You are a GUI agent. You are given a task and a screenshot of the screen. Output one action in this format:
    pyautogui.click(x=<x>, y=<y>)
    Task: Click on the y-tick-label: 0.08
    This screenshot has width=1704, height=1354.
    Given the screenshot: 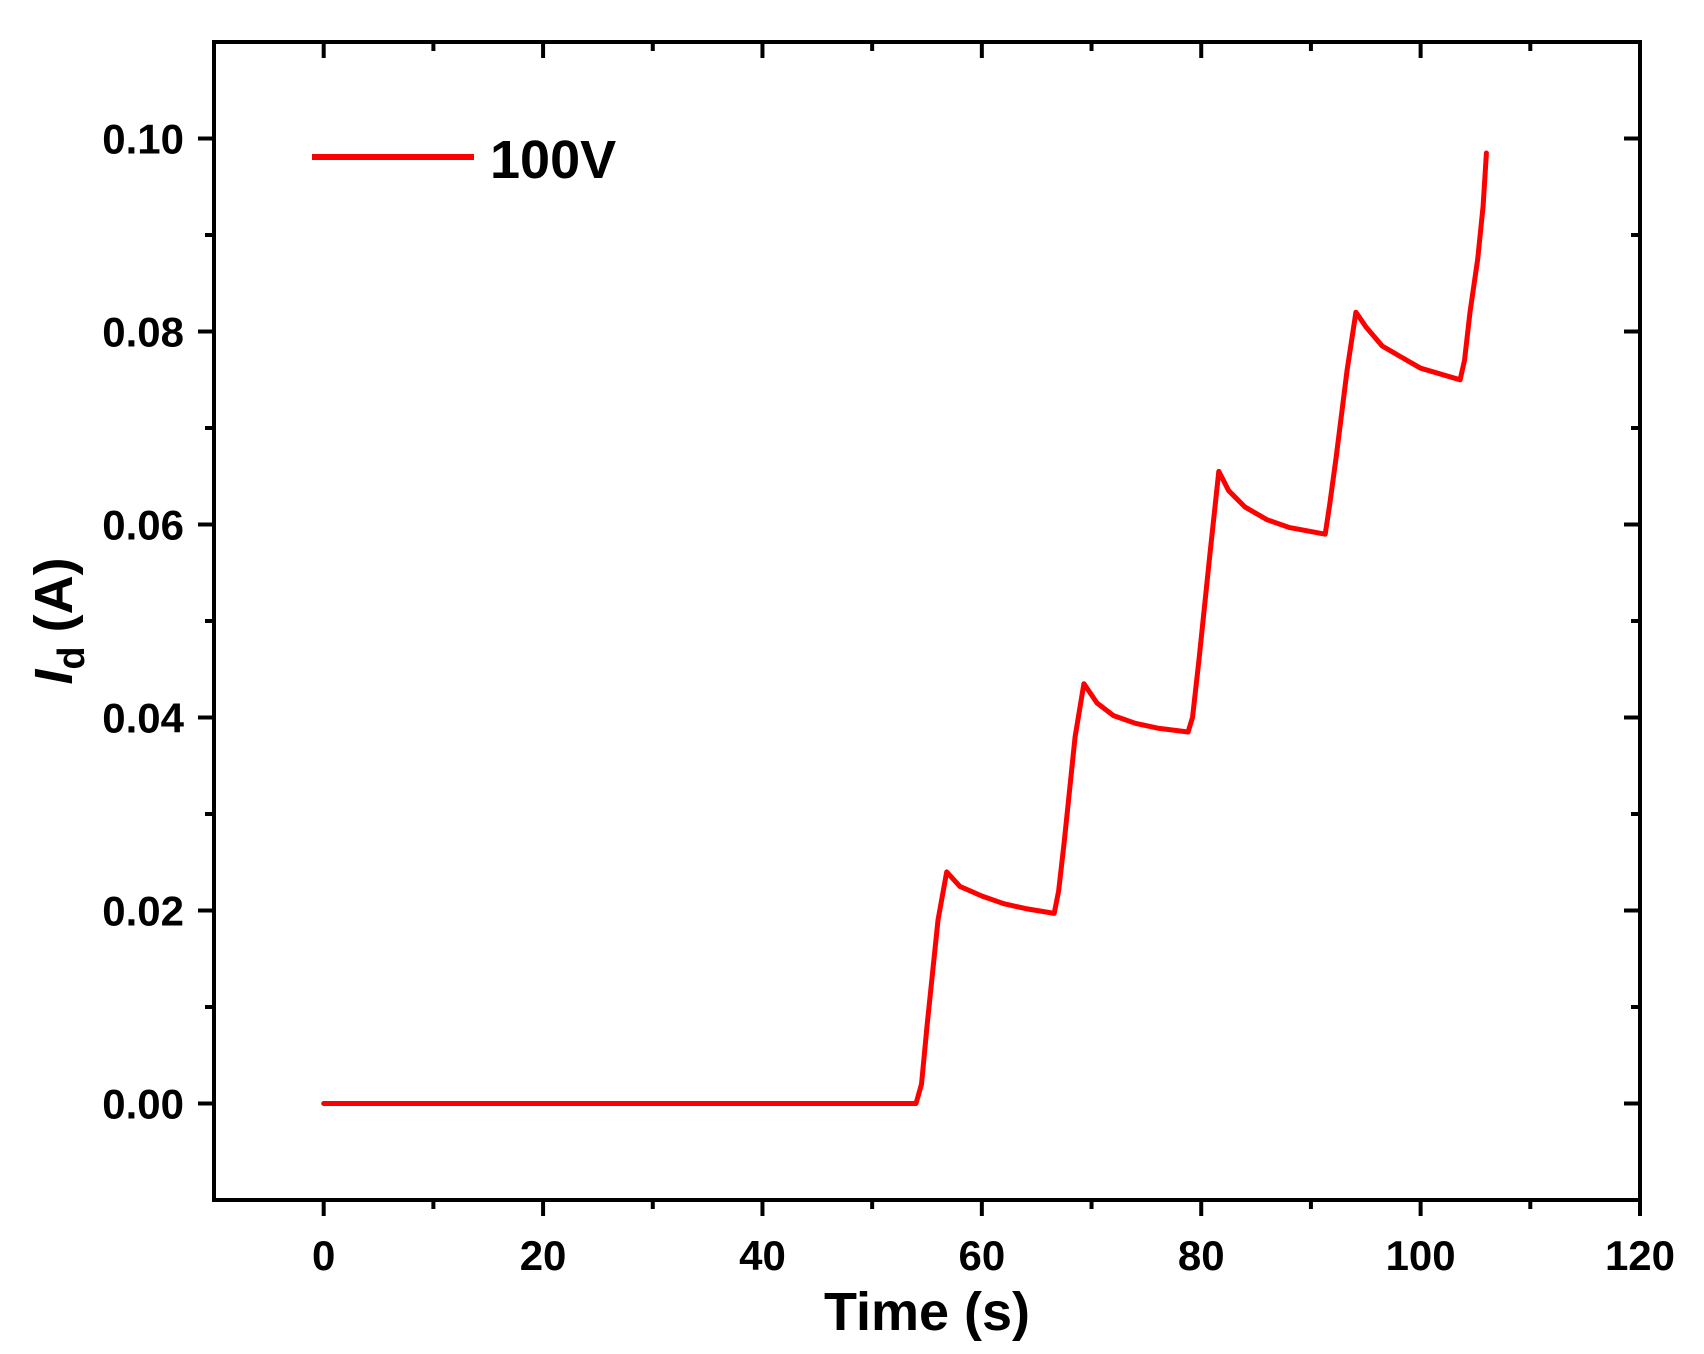 What is the action you would take?
    pyautogui.click(x=143, y=332)
    